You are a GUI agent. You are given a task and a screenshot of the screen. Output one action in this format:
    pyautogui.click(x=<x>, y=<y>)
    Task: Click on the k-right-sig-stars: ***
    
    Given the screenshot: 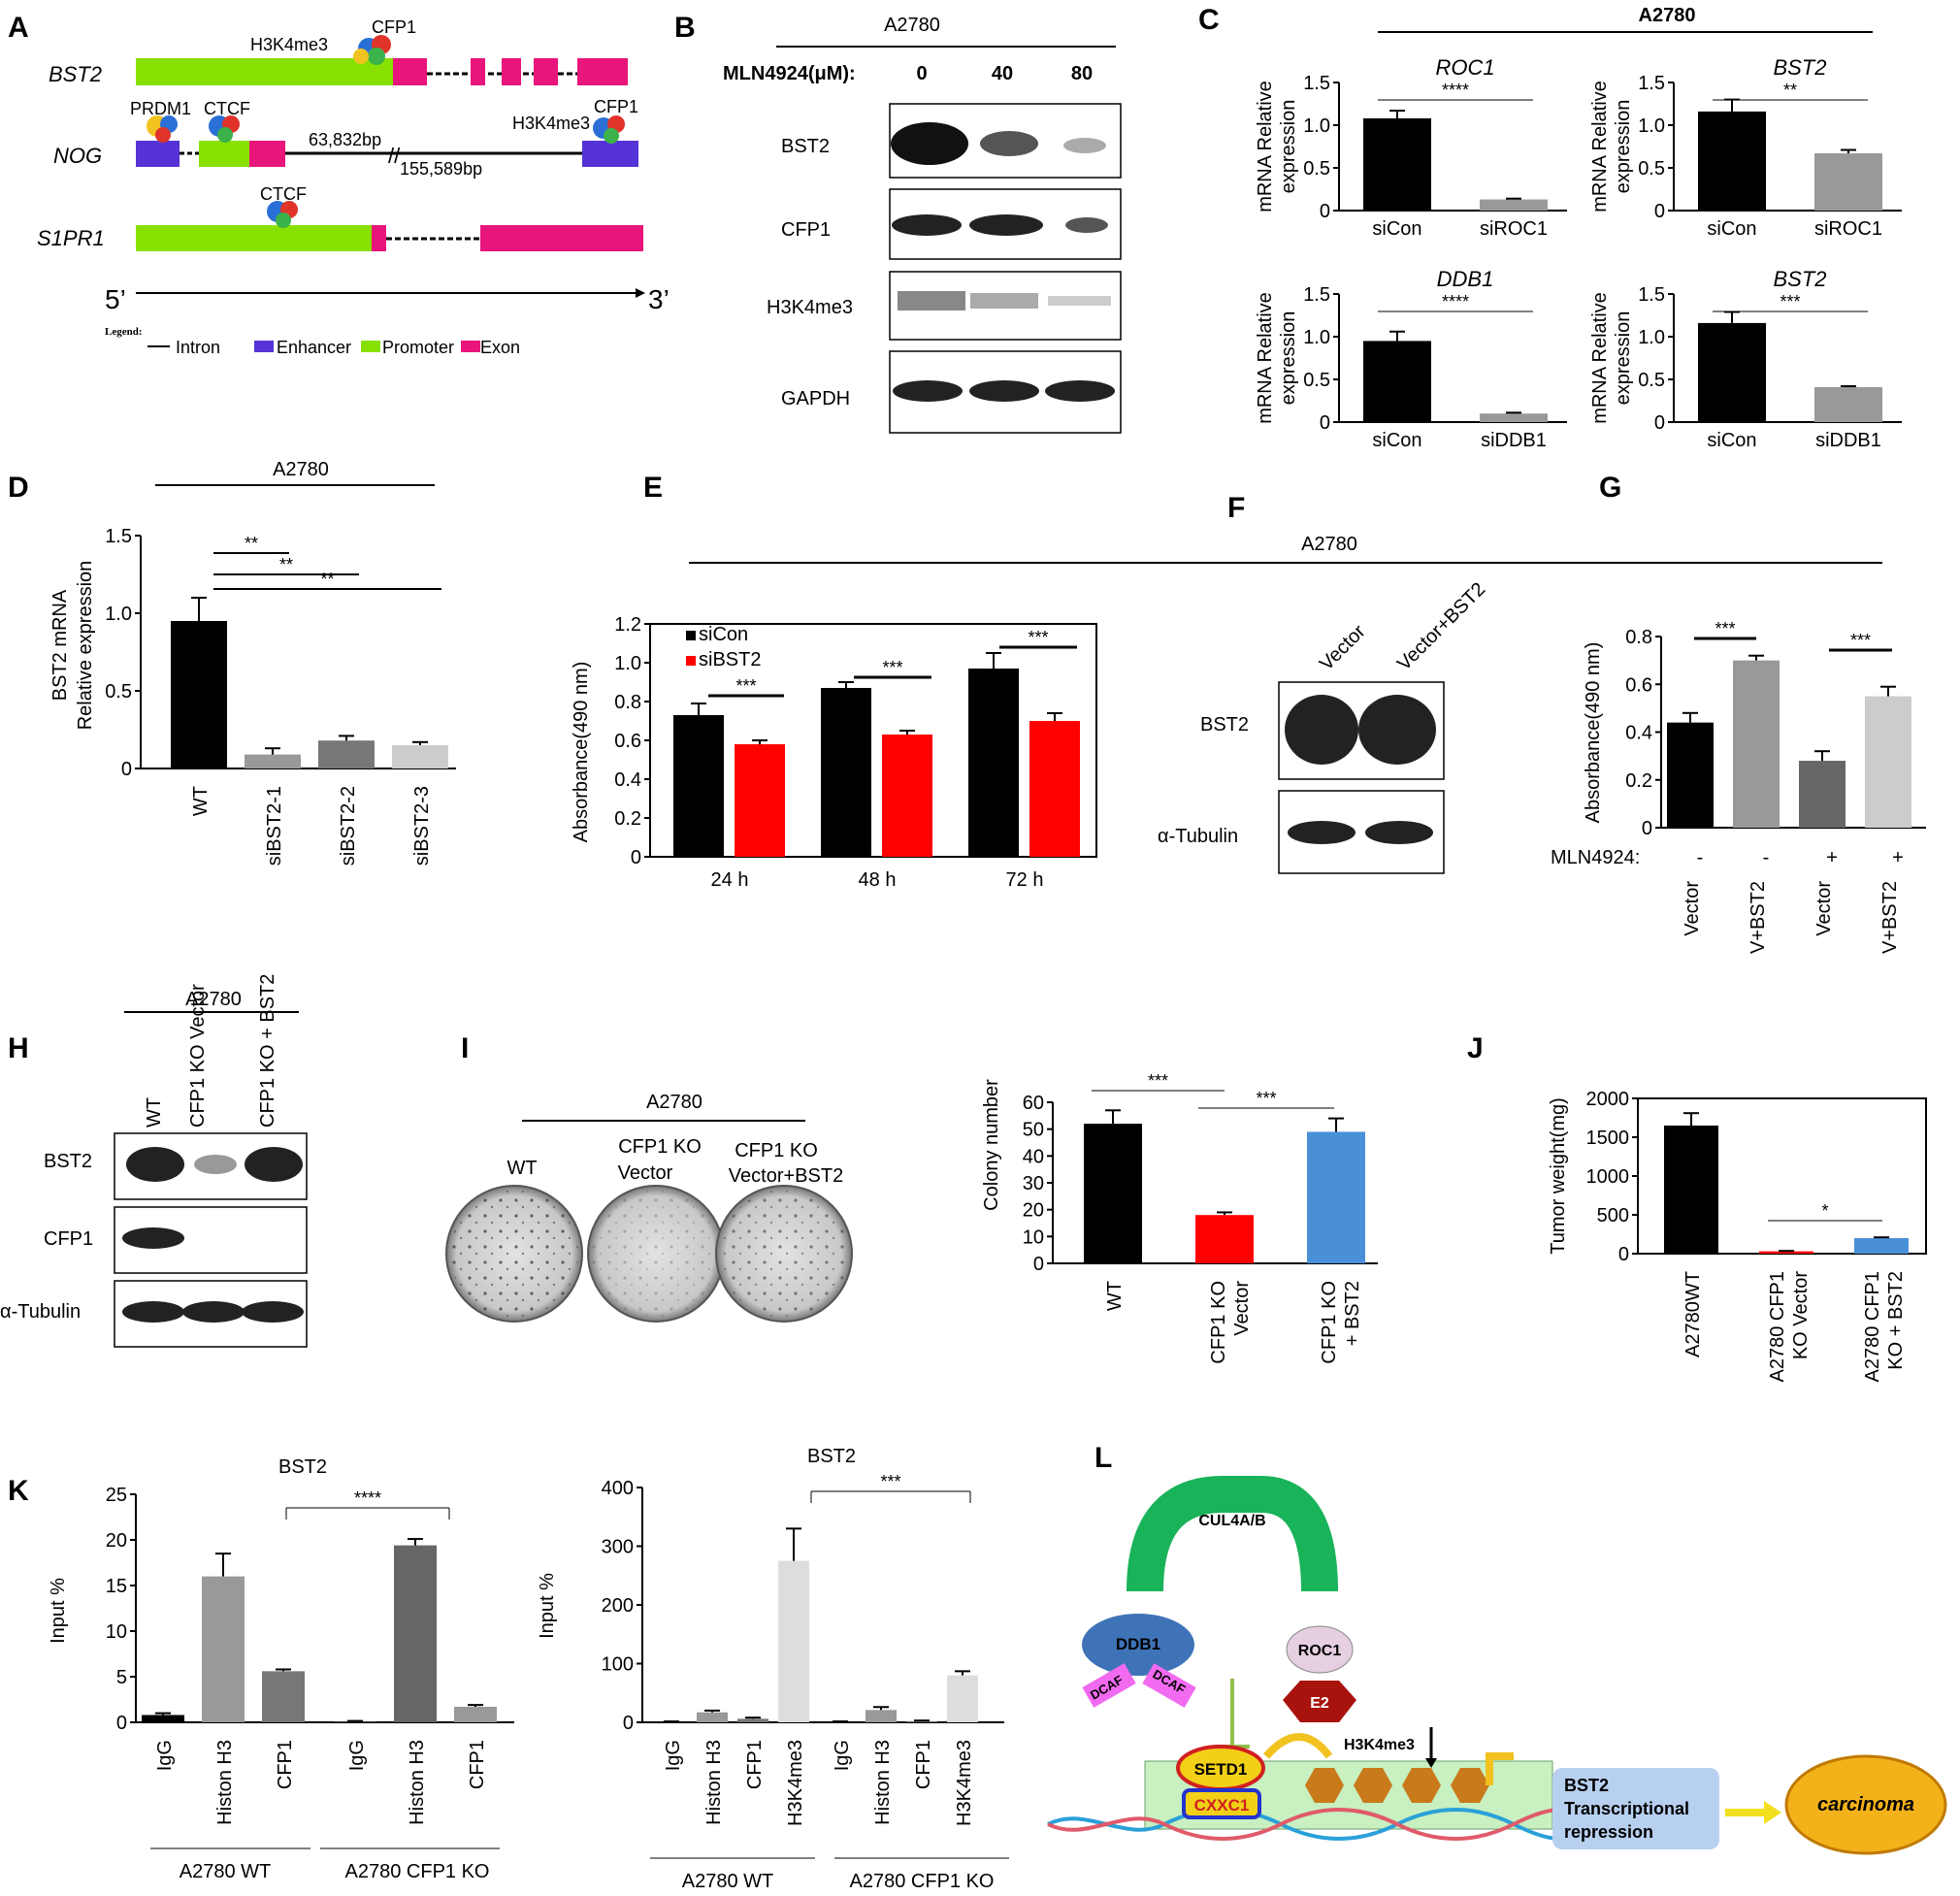 What is the action you would take?
    pyautogui.click(x=890, y=1481)
    